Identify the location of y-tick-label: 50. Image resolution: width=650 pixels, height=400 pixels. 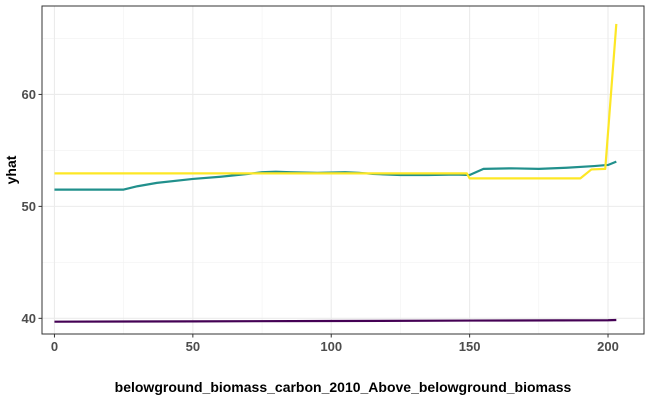
(29, 206).